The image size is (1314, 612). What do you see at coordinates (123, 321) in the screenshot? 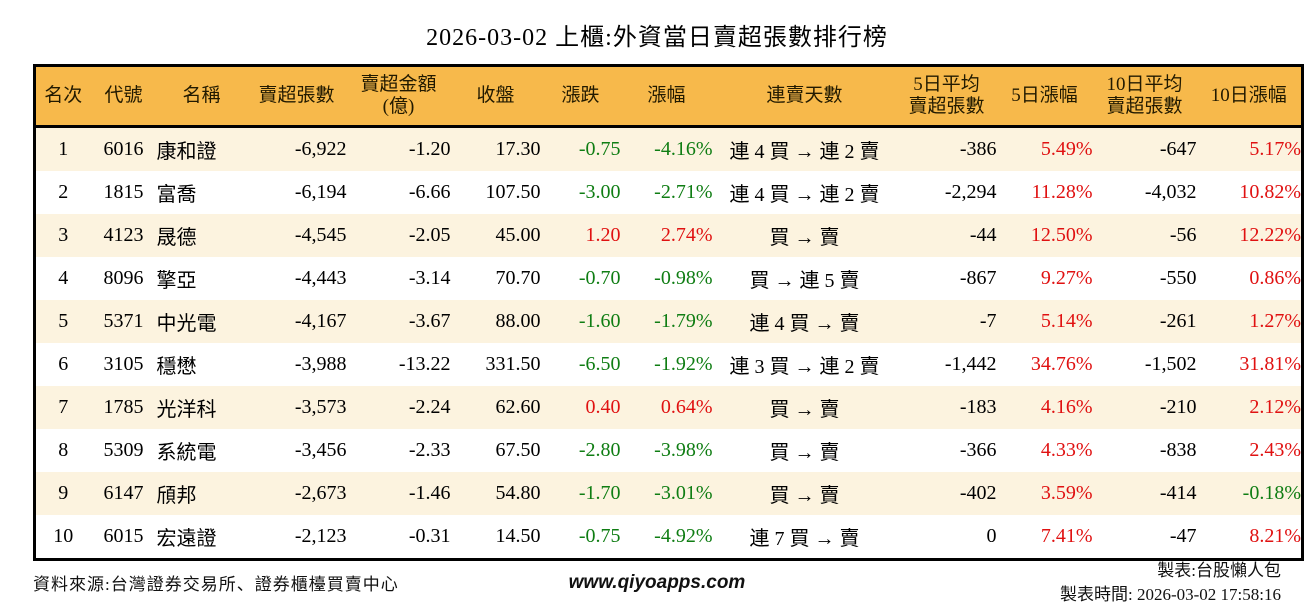
I see `cell-code: 5371` at bounding box center [123, 321].